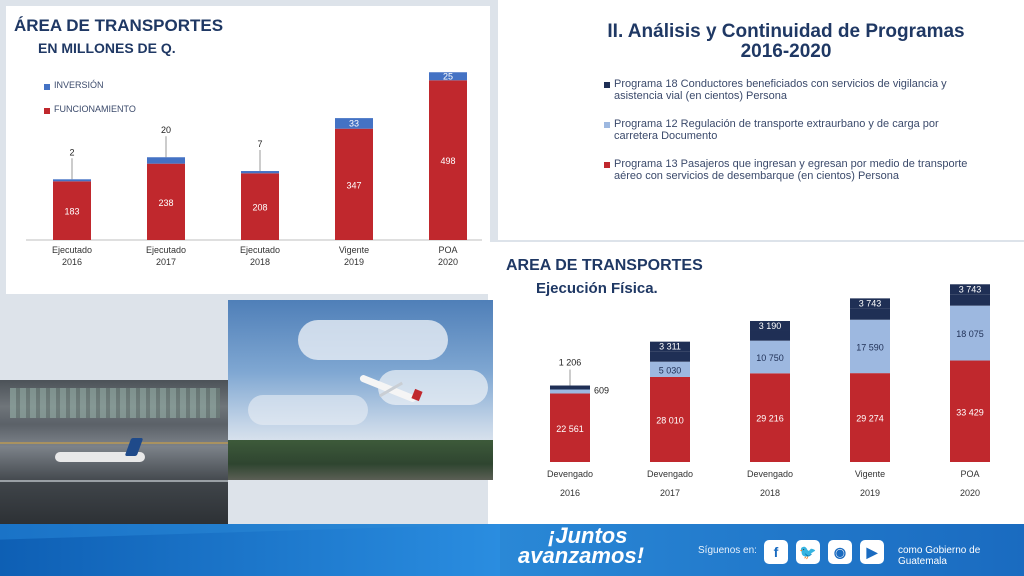 The image size is (1024, 576). Describe the element at coordinates (607, 125) in the screenshot. I see `program-12-swatch` at that location.